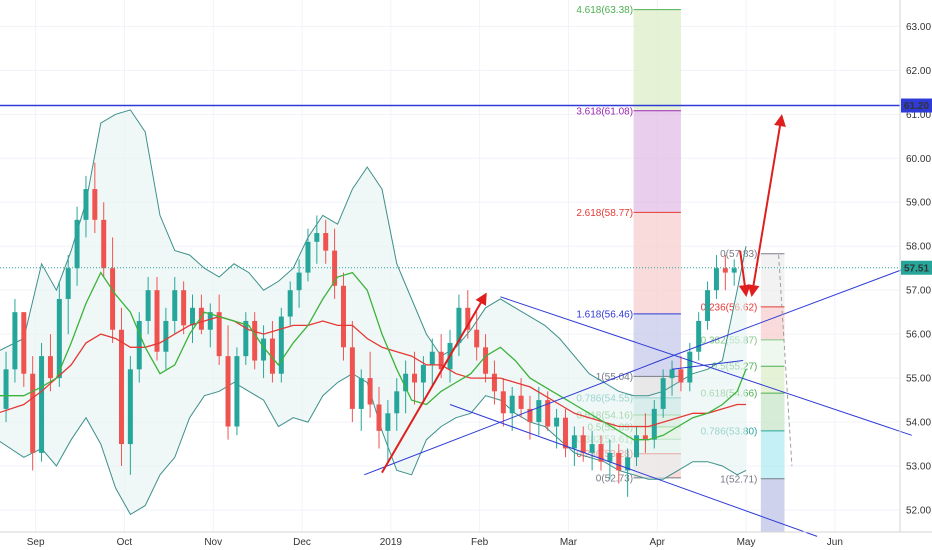 This screenshot has width=932, height=550. Describe the element at coordinates (918, 291) in the screenshot. I see `y-tick-label: 57.00` at that location.